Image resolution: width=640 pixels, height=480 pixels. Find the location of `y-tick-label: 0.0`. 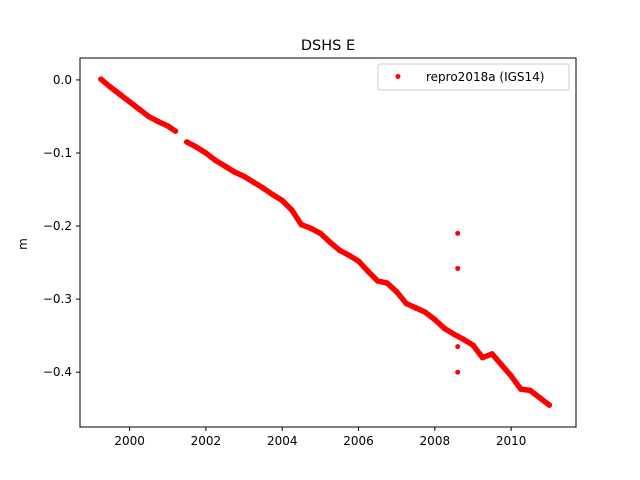

y-tick-label: 0.0 is located at coordinates (62, 80).